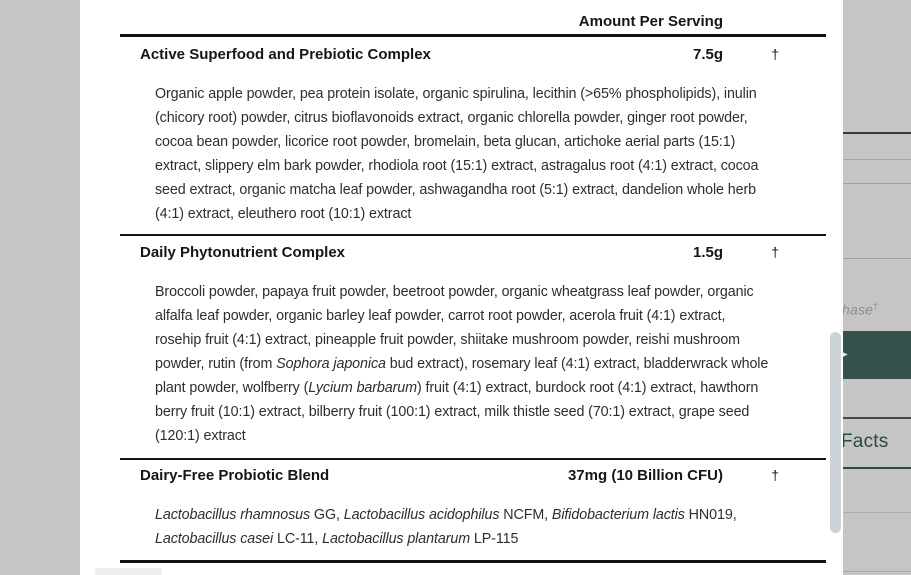  I want to click on ingredient-complex-name: Active Superfood and Prebiotic Complex, so click(285, 54).